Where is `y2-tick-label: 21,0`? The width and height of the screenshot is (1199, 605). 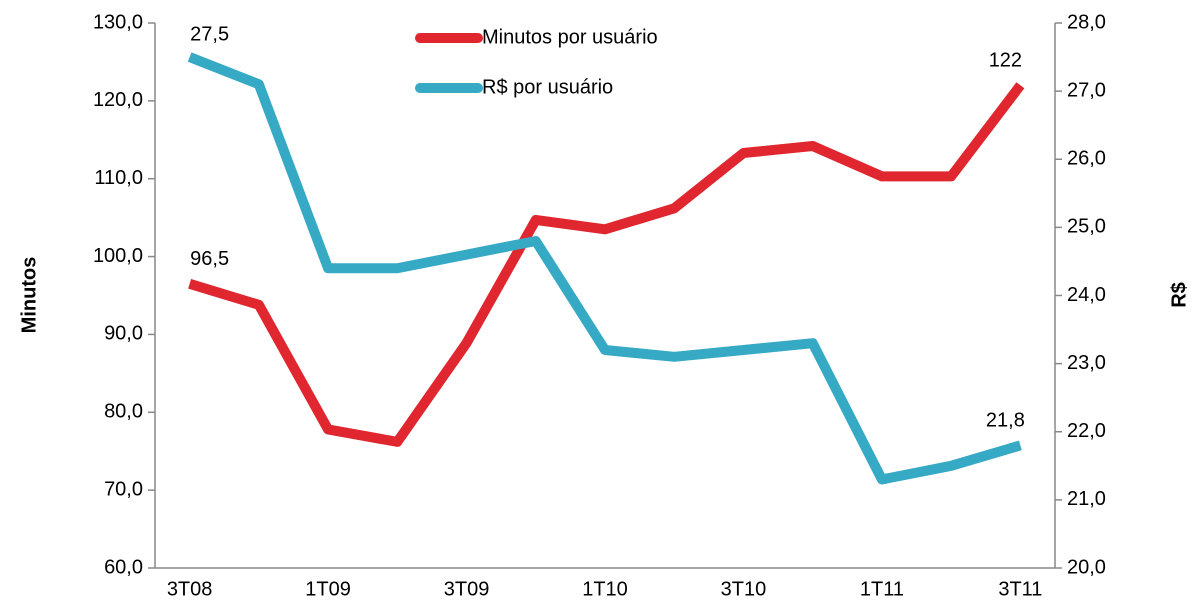
y2-tick-label: 21,0 is located at coordinates (1086, 499).